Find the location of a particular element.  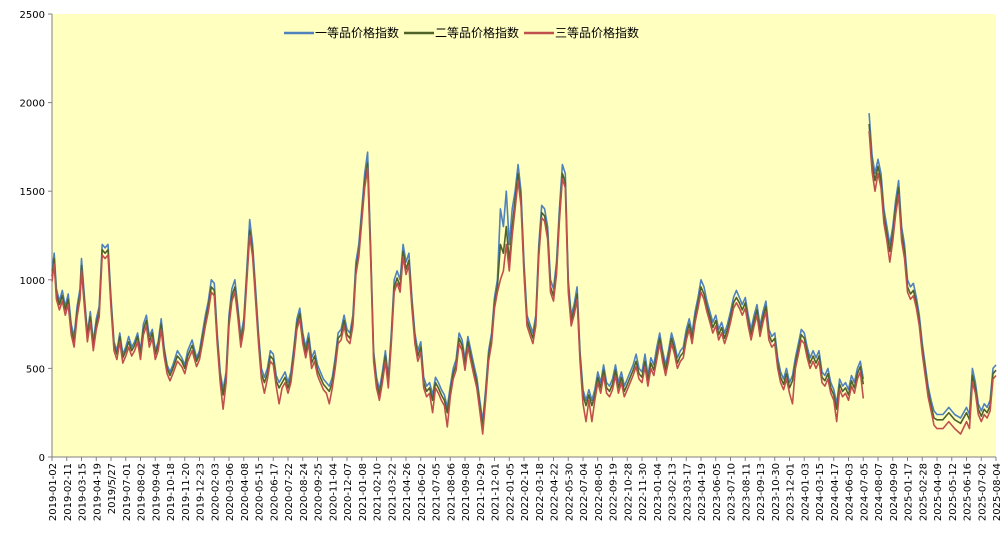

x-tick-label: 2024-09-09 is located at coordinates (894, 492).